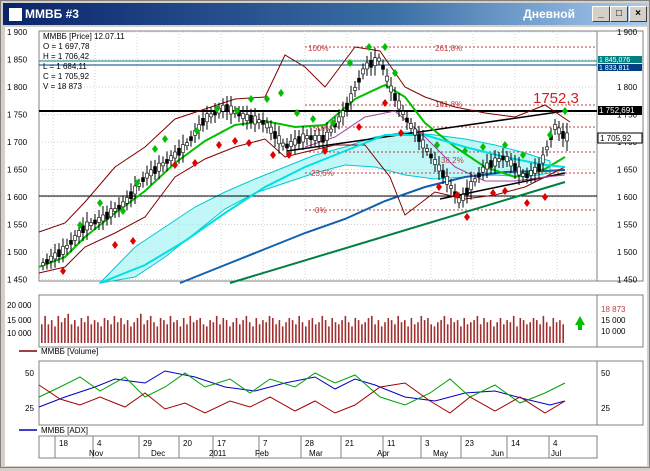  Describe the element at coordinates (555, 443) in the screenshot. I see `date-day-label: 4` at that location.